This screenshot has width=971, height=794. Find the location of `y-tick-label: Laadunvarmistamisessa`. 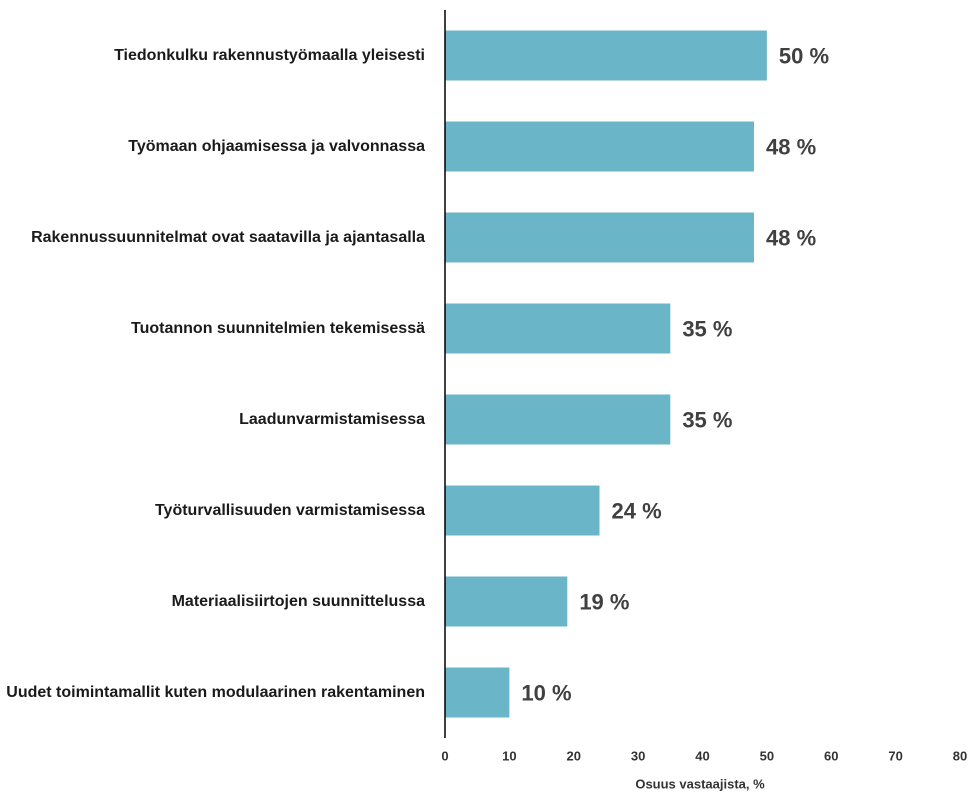

y-tick-label: Laadunvarmistamisessa is located at coordinates (332, 419).